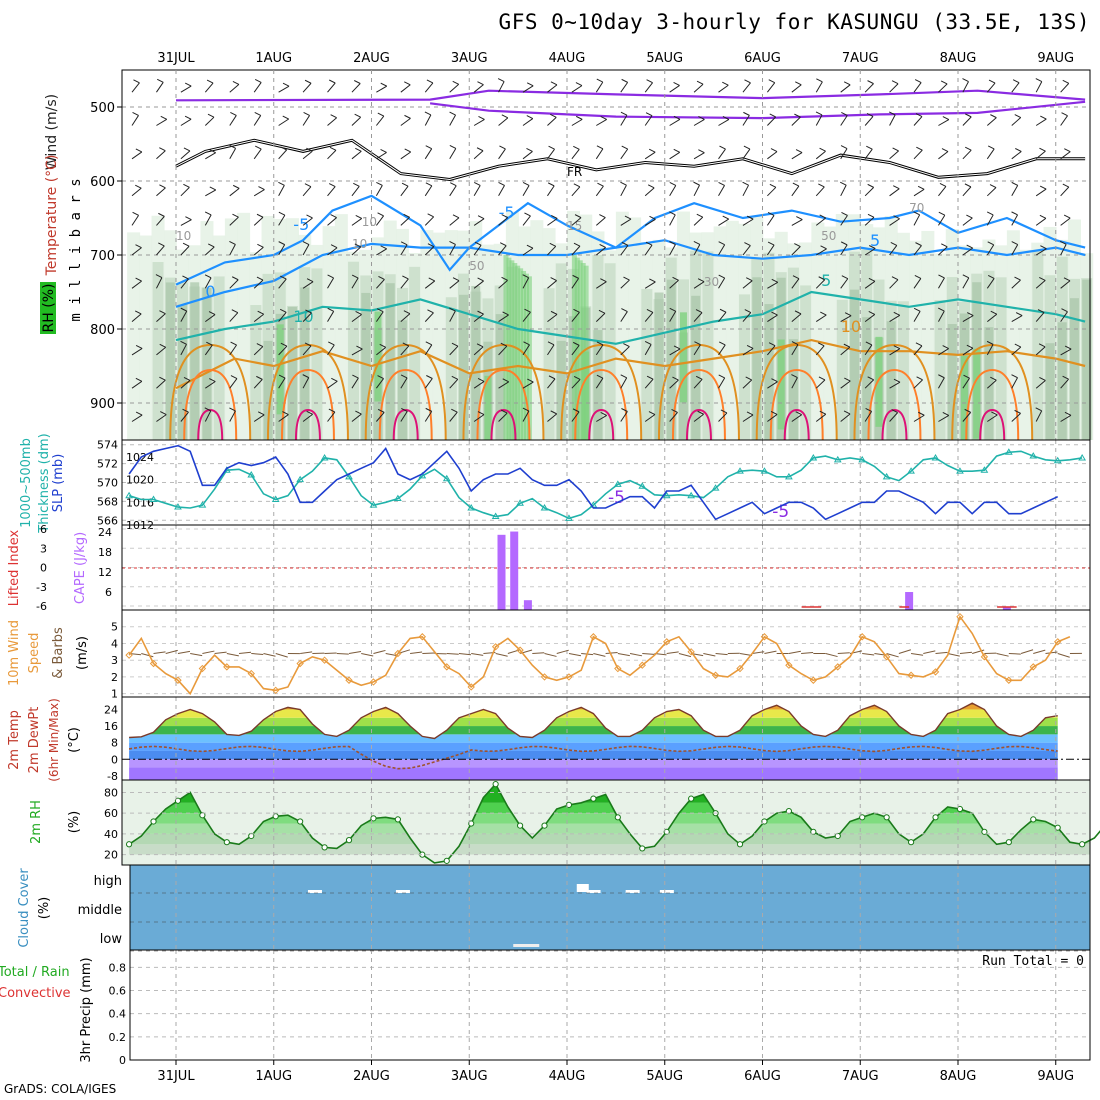 This screenshot has height=1100, width=1100. Describe the element at coordinates (958, 1076) in the screenshot. I see `x-axis-label-bottom: 8AUG` at that location.